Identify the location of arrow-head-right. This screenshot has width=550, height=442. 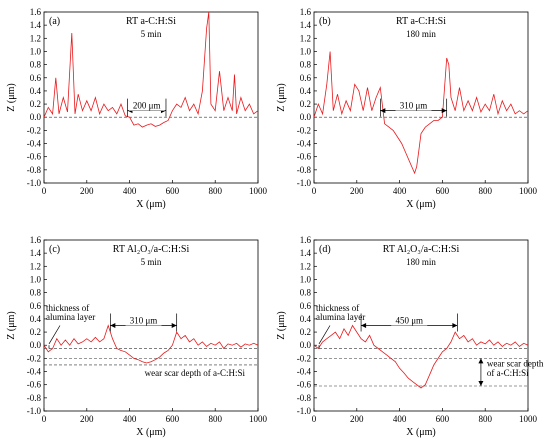
(444, 111).